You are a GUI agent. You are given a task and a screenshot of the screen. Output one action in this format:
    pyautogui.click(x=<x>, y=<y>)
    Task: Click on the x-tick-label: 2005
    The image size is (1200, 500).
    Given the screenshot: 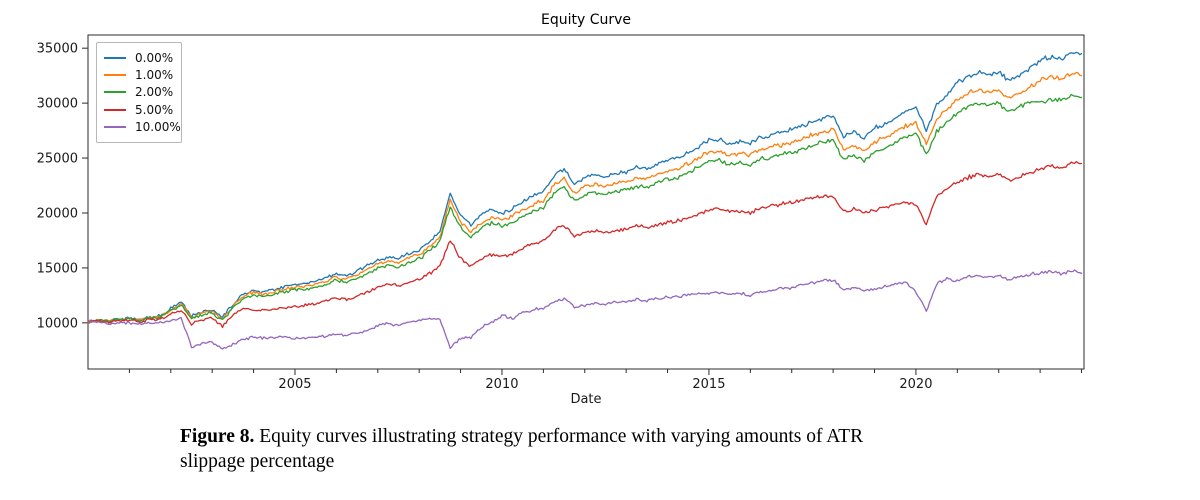 What is the action you would take?
    pyautogui.click(x=294, y=384)
    